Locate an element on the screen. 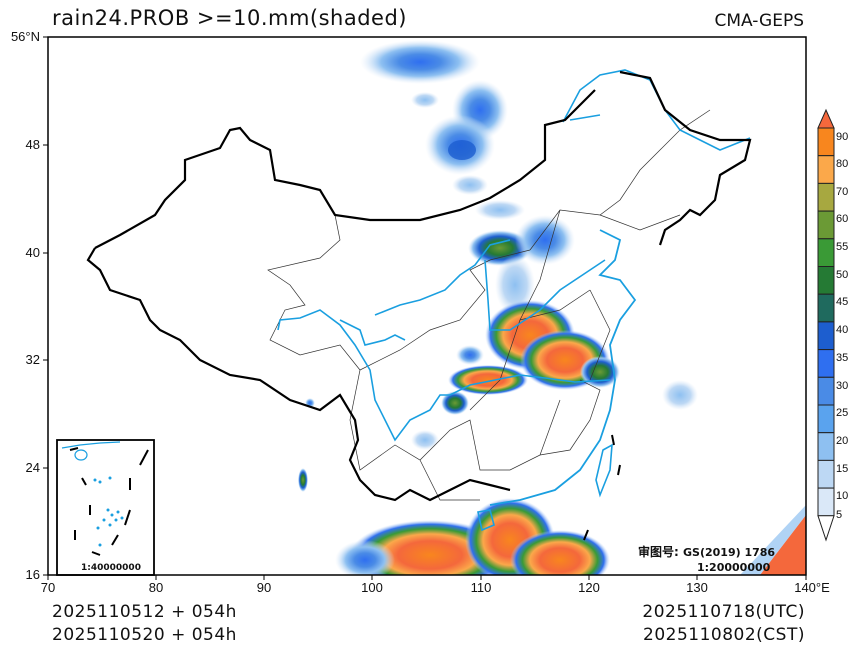 The height and width of the screenshot is (658, 860). colorbar-label: 25 is located at coordinates (842, 413).